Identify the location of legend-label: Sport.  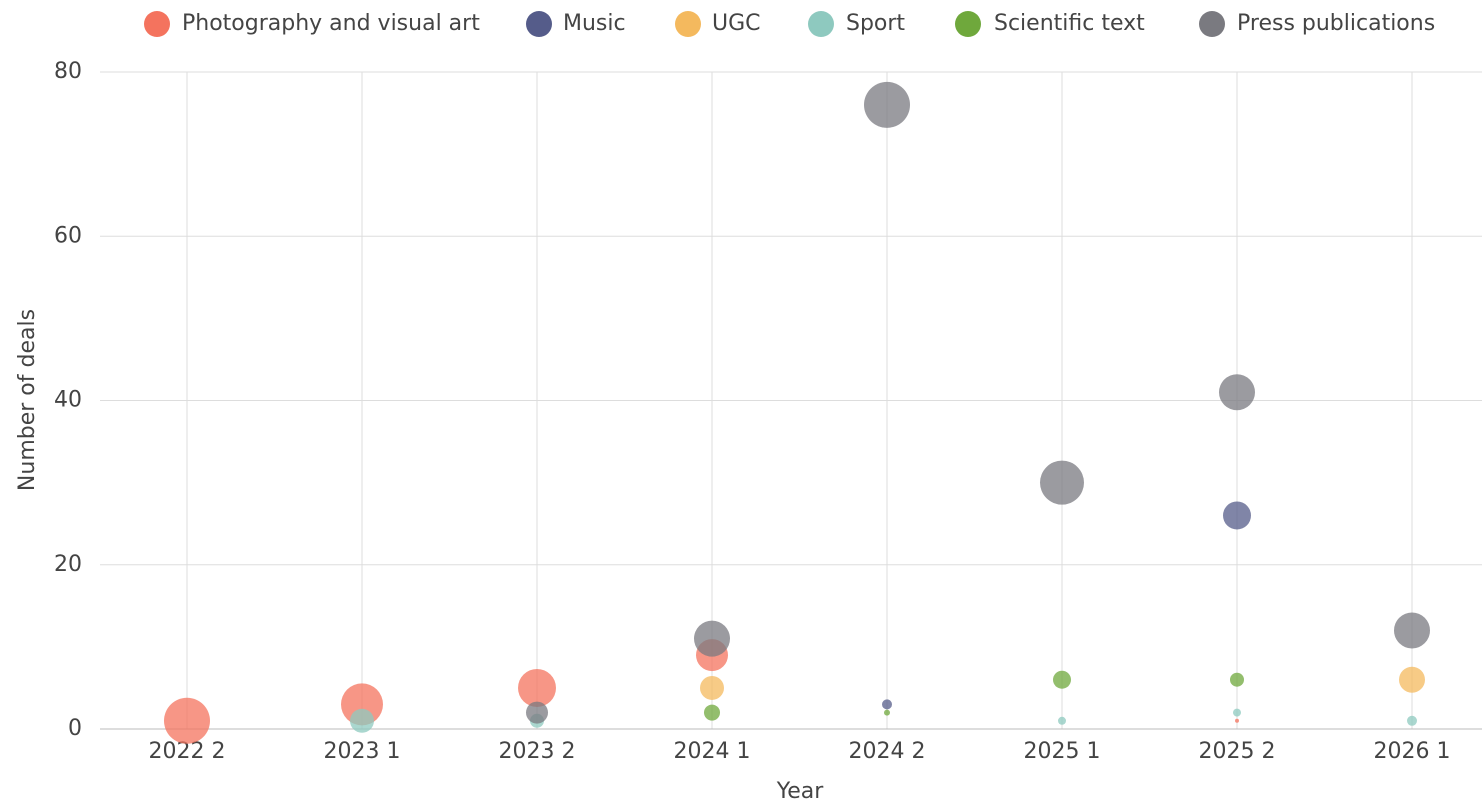
(875, 23).